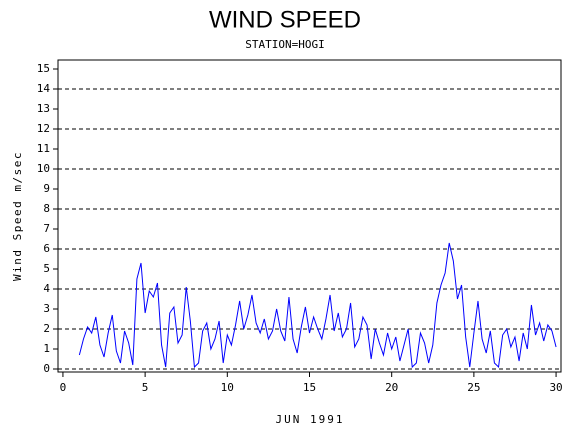 The width and height of the screenshot is (570, 430). Describe the element at coordinates (473, 387) in the screenshot. I see `x-tick-label: 25` at that location.